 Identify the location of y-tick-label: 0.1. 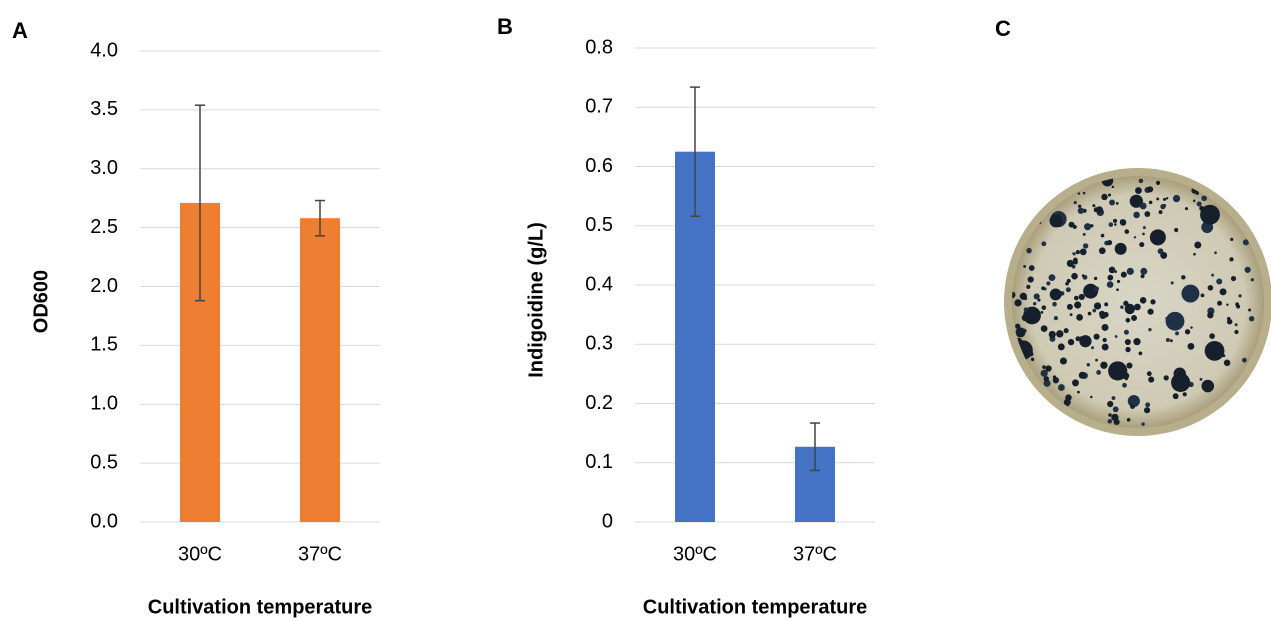
(599, 462).